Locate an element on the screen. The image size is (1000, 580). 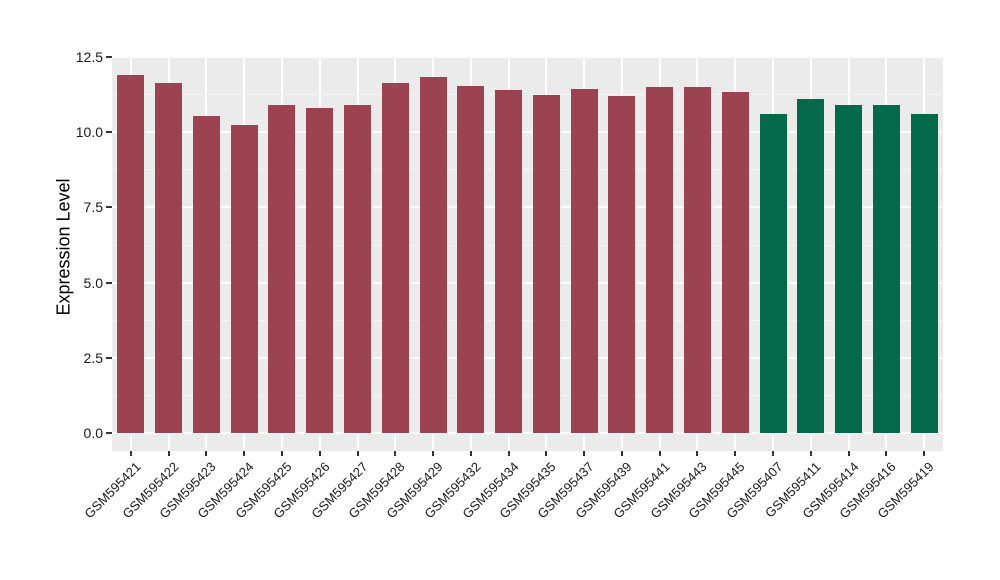
y-tick-label: 5.0 is located at coordinates (93, 282).